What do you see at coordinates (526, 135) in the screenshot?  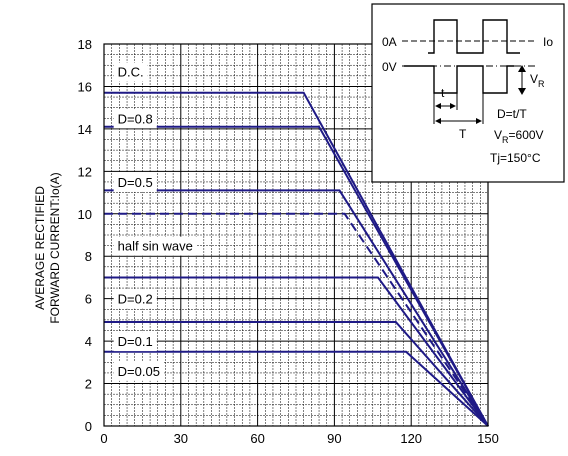 I see `inset-vr-value-suffix: =600V` at bounding box center [526, 135].